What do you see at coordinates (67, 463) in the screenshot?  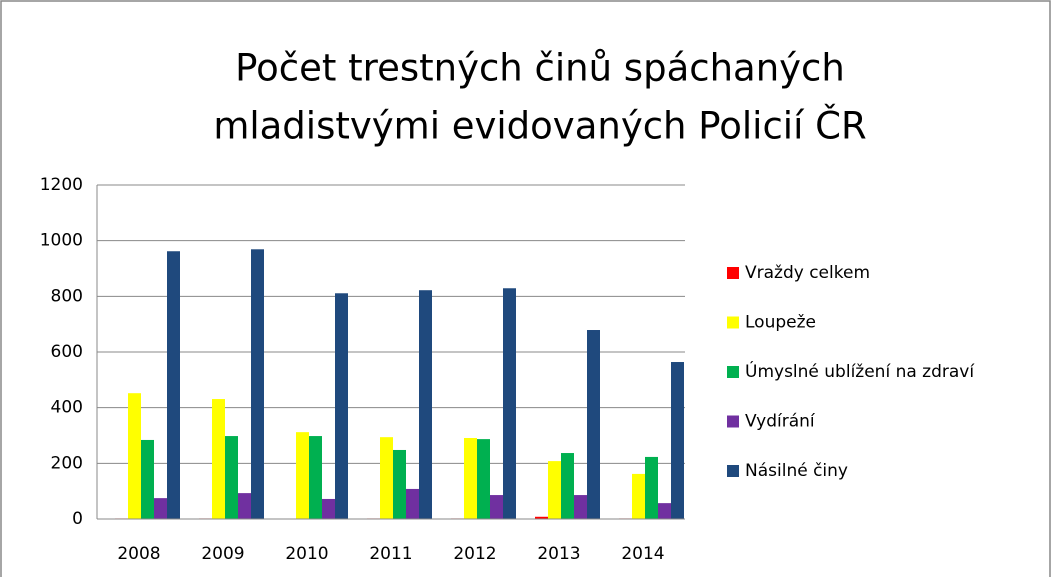 I see `y-tick-label: 200` at bounding box center [67, 463].